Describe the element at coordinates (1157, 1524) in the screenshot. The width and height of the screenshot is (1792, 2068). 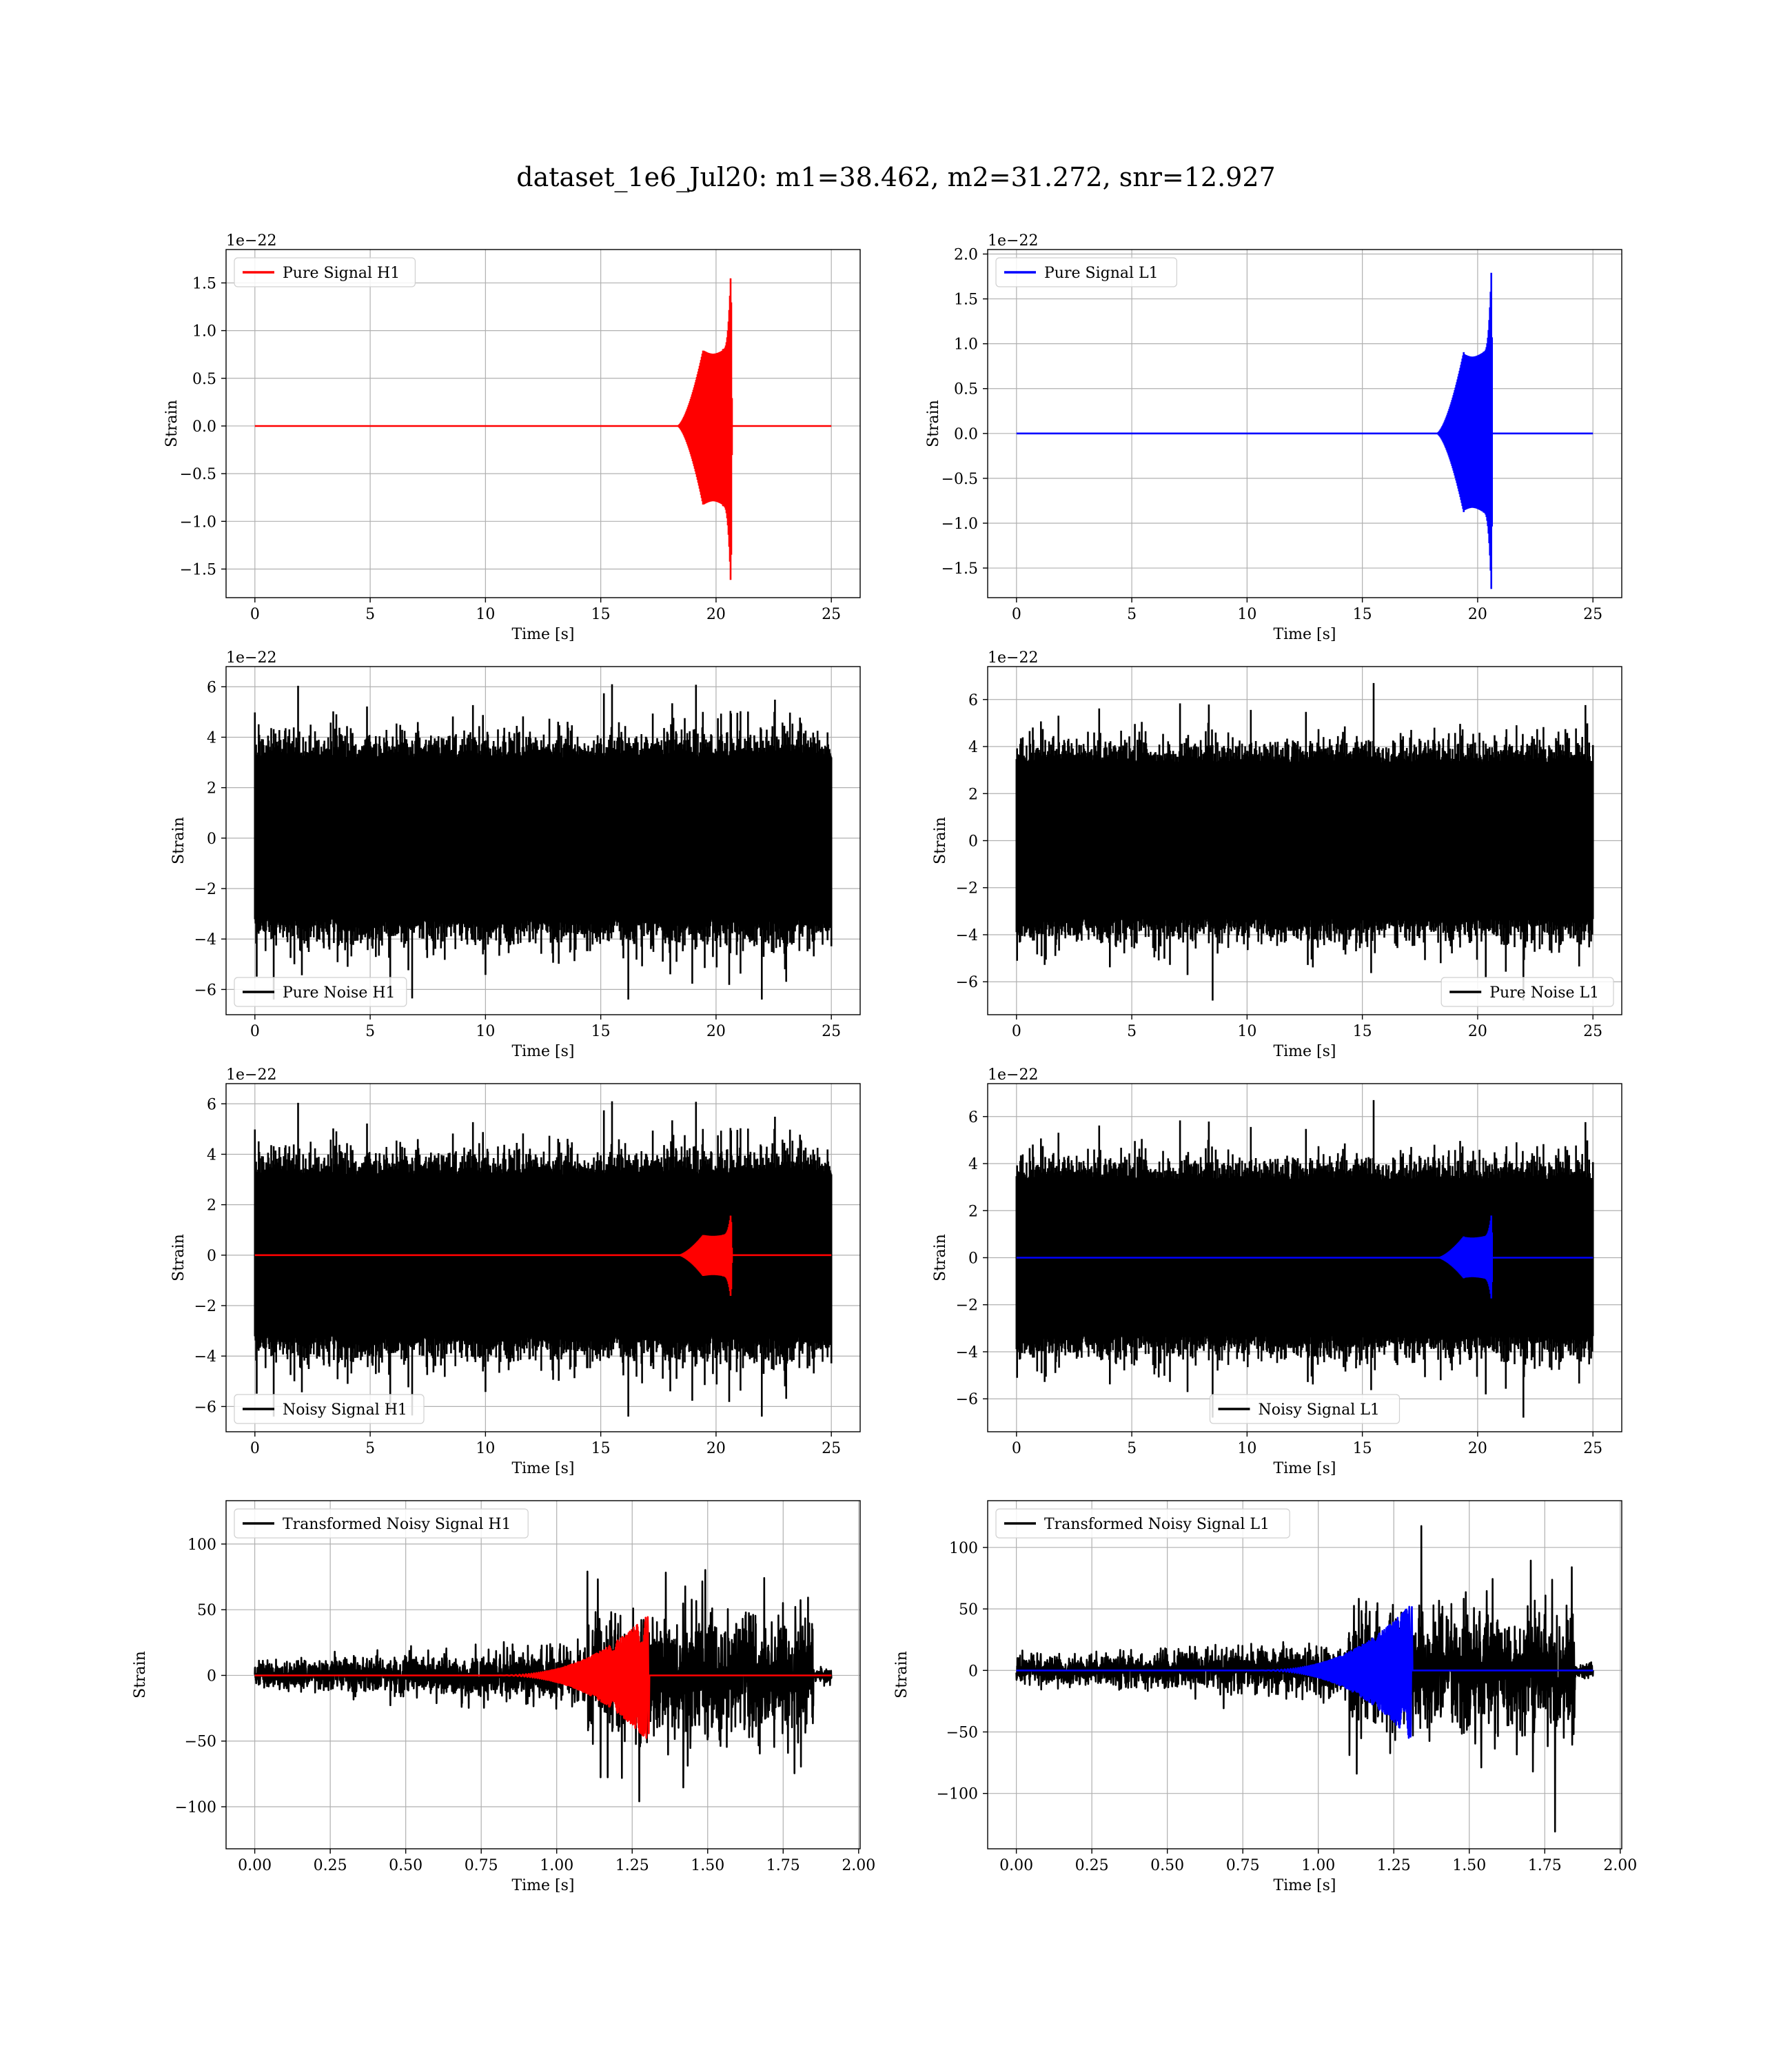
I see `legend-label: Transformed Noisy Signal L1` at that location.